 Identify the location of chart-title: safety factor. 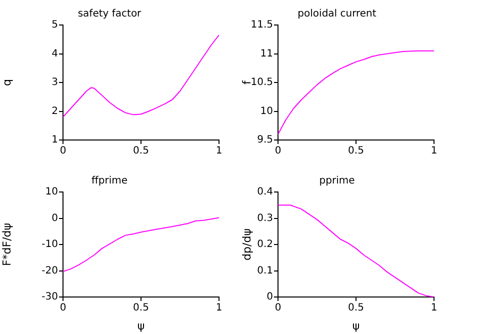
(110, 14).